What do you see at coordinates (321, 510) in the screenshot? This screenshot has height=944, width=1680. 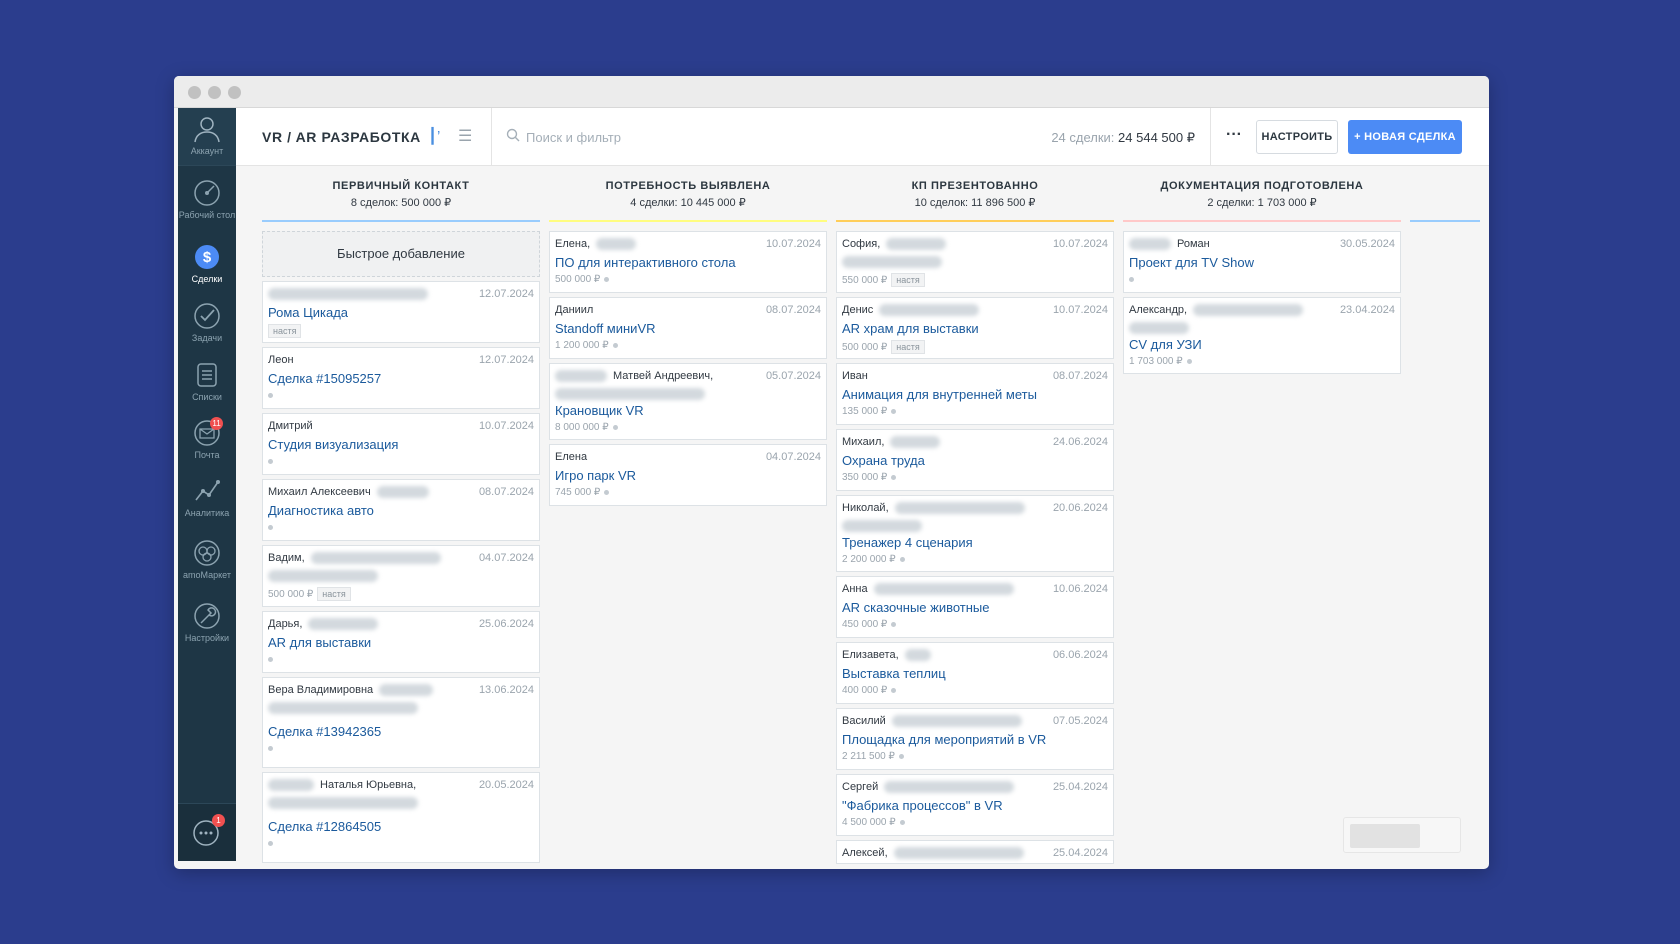 I see `card-deal-link: Диагностика авто` at bounding box center [321, 510].